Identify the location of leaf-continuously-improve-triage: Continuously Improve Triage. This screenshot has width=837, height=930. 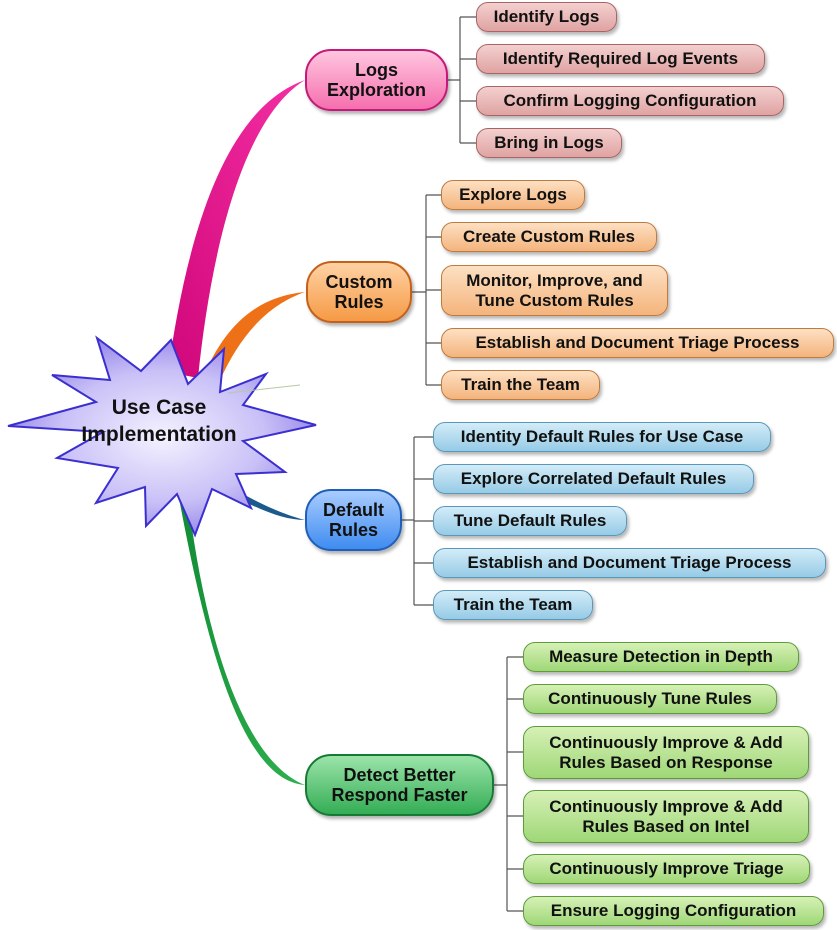
(666, 869).